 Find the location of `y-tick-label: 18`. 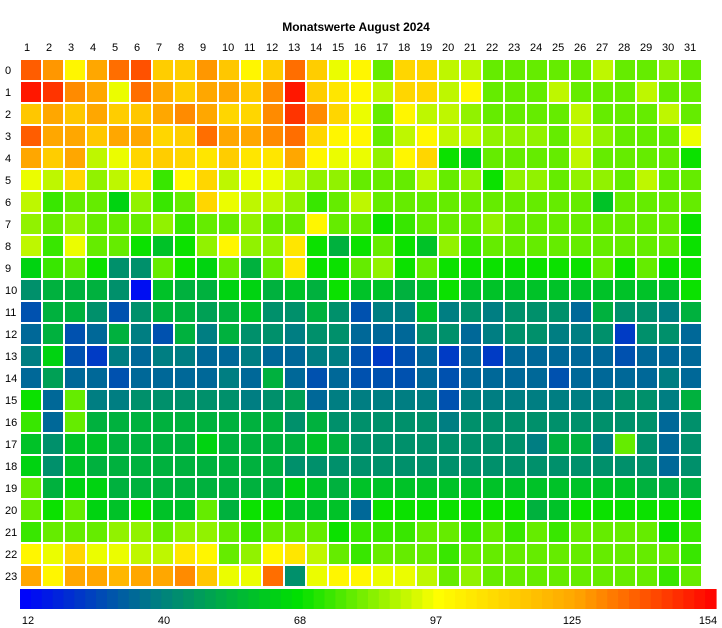

y-tick-label: 18 is located at coordinates (11, 467).